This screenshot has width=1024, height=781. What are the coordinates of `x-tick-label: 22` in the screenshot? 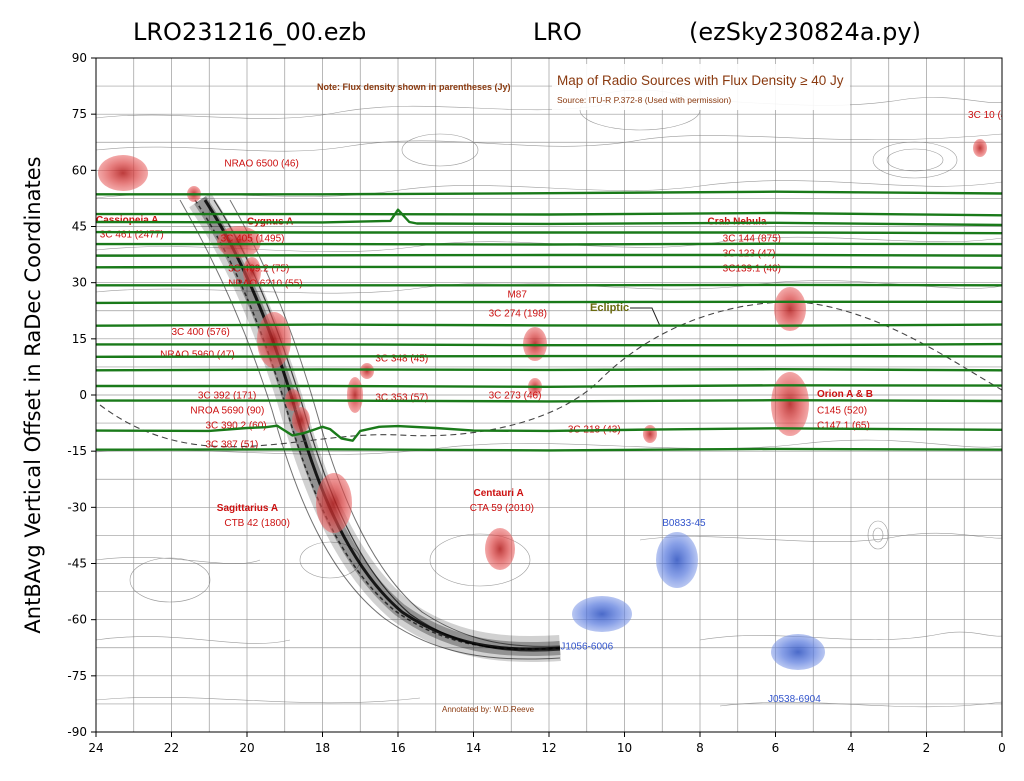 It's located at (171, 748).